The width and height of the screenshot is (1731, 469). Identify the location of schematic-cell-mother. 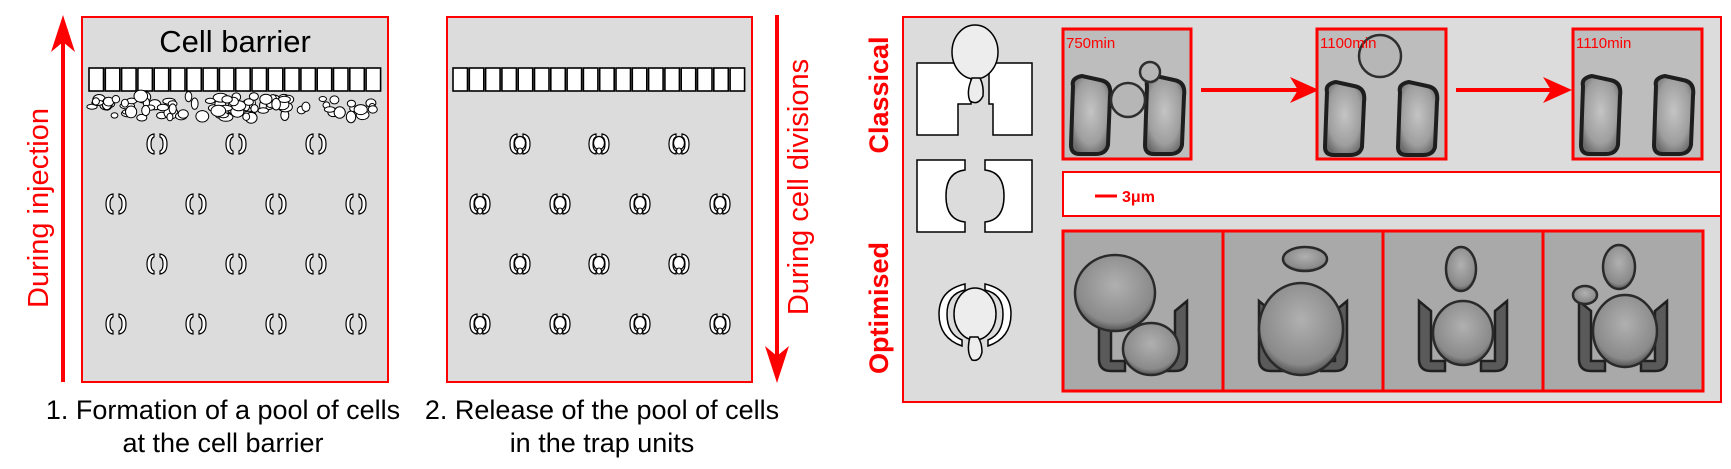
(975, 52).